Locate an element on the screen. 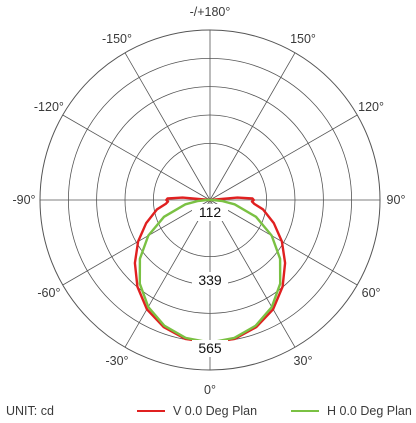 This screenshot has width=416, height=423. legend-swatch-h is located at coordinates (305, 411).